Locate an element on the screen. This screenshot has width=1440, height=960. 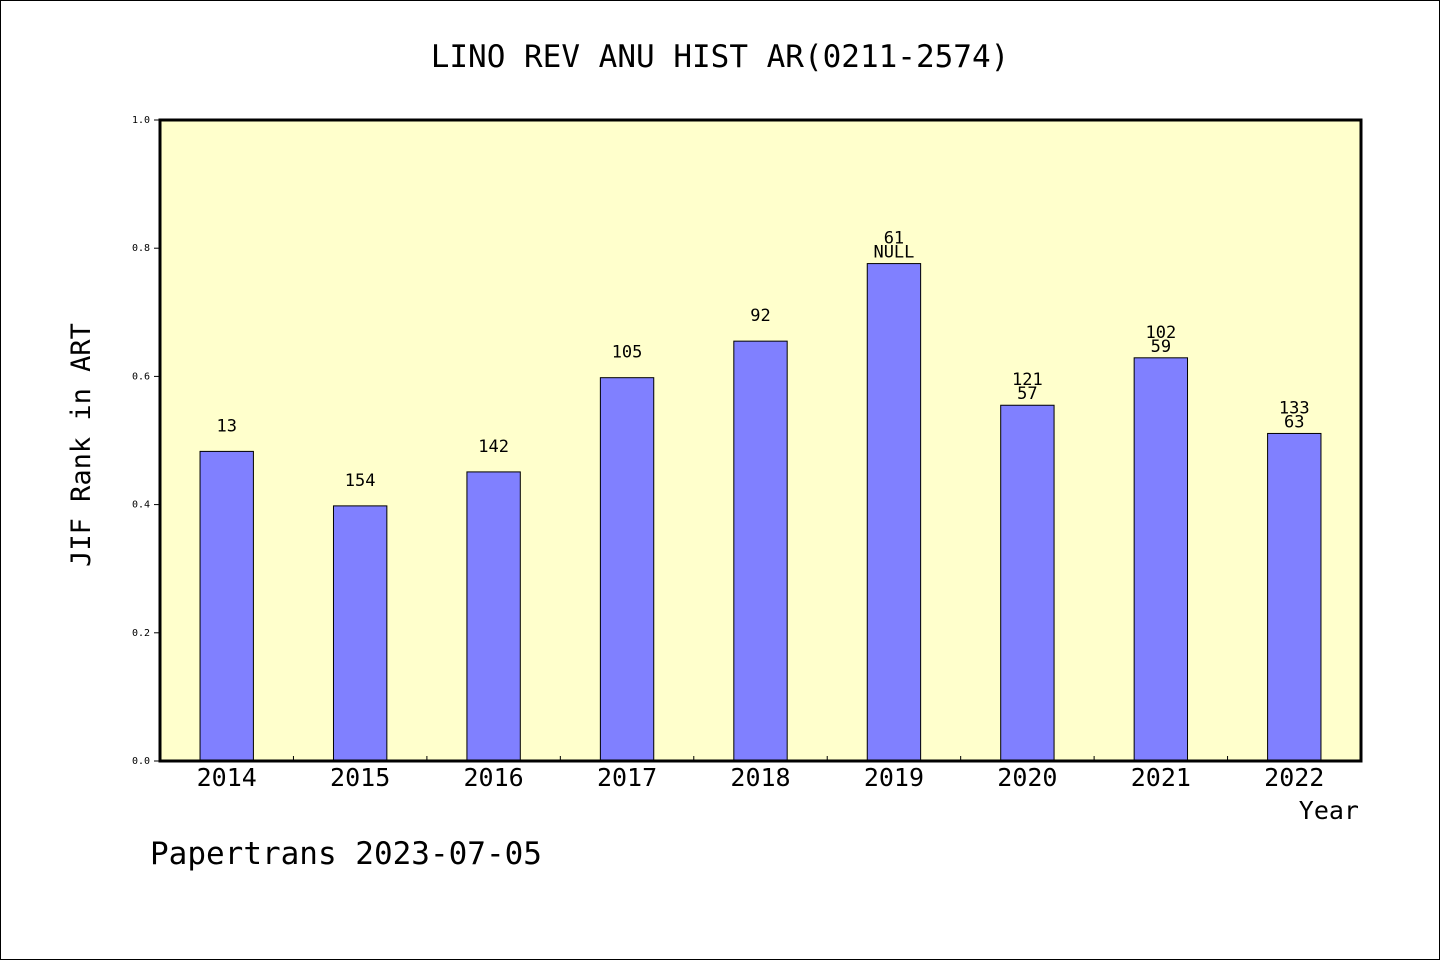
value-label-top: 13 is located at coordinates (226, 426).